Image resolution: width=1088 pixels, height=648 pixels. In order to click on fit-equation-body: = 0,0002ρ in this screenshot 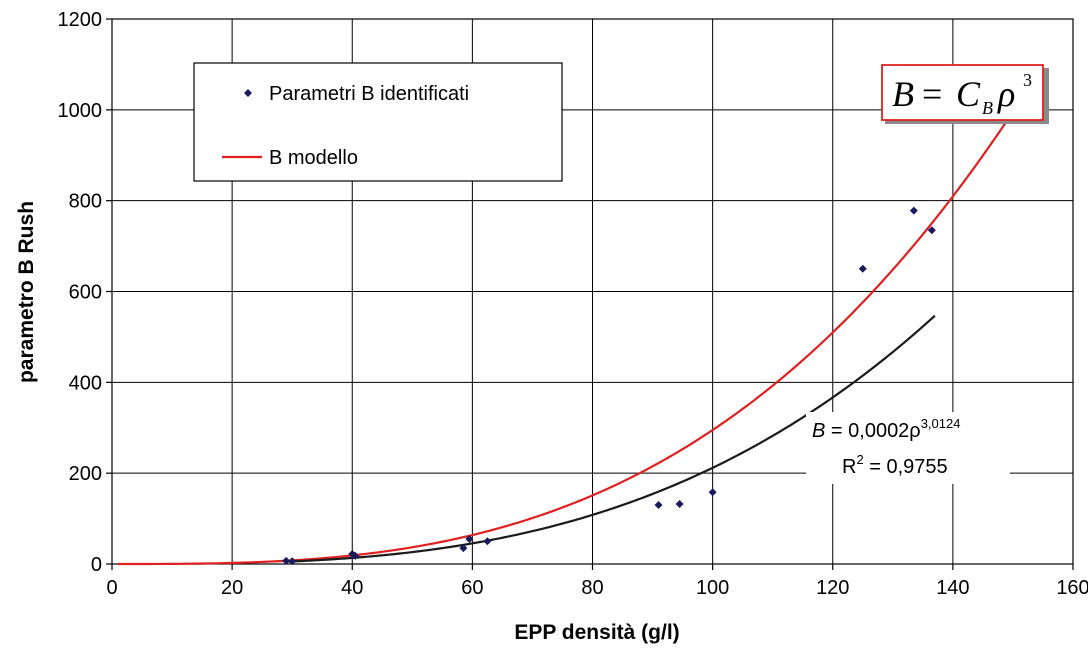, I will do `click(872, 431)`.